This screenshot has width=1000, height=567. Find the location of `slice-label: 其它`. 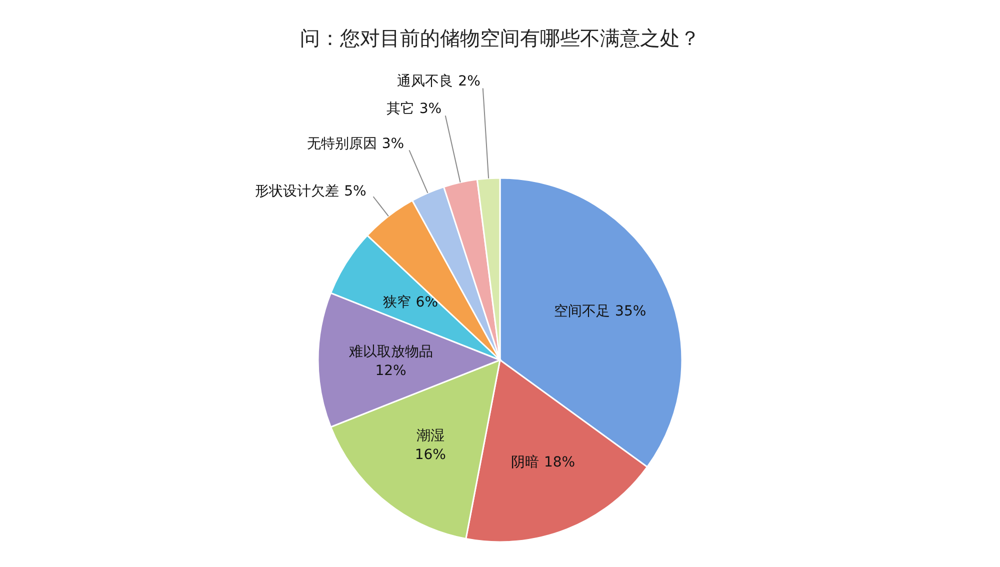

slice-label: 其它 is located at coordinates (400, 108).